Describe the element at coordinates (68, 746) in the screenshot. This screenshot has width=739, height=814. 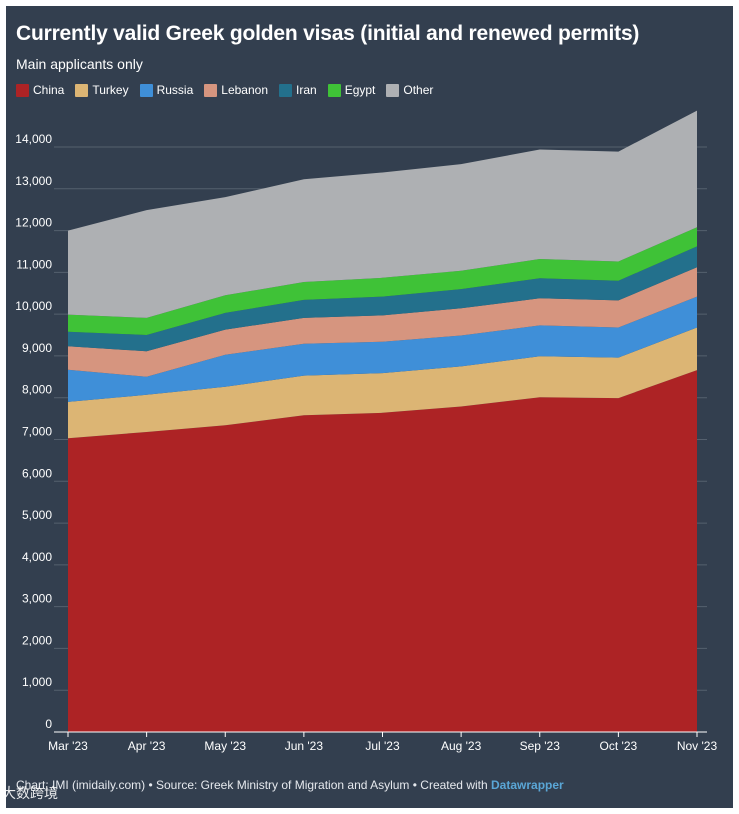
I see `x-tick-label: Mar '23` at that location.